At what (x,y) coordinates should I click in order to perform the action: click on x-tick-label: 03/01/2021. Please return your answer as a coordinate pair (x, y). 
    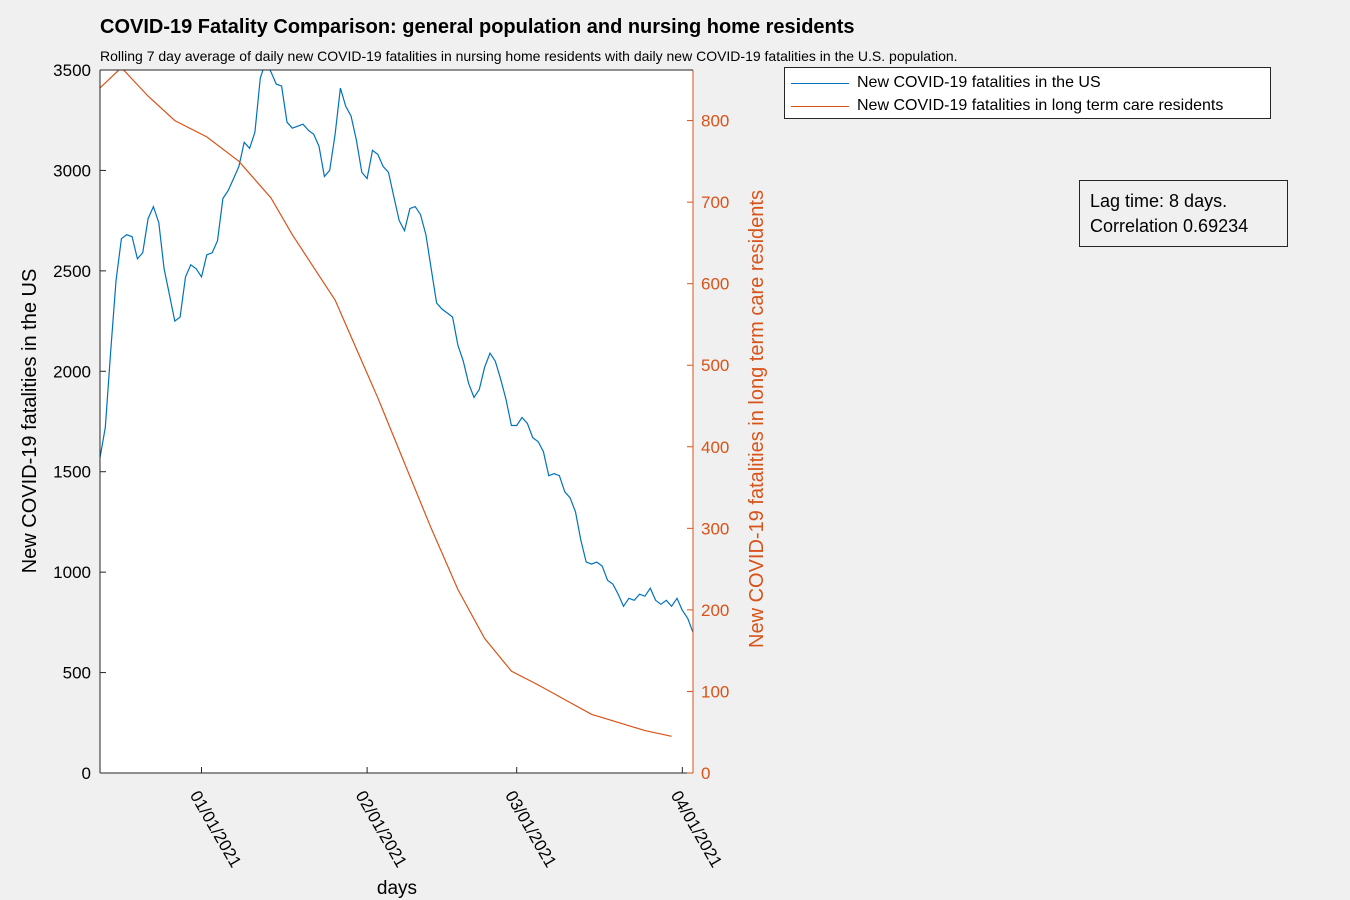
    Looking at the image, I should click on (530, 829).